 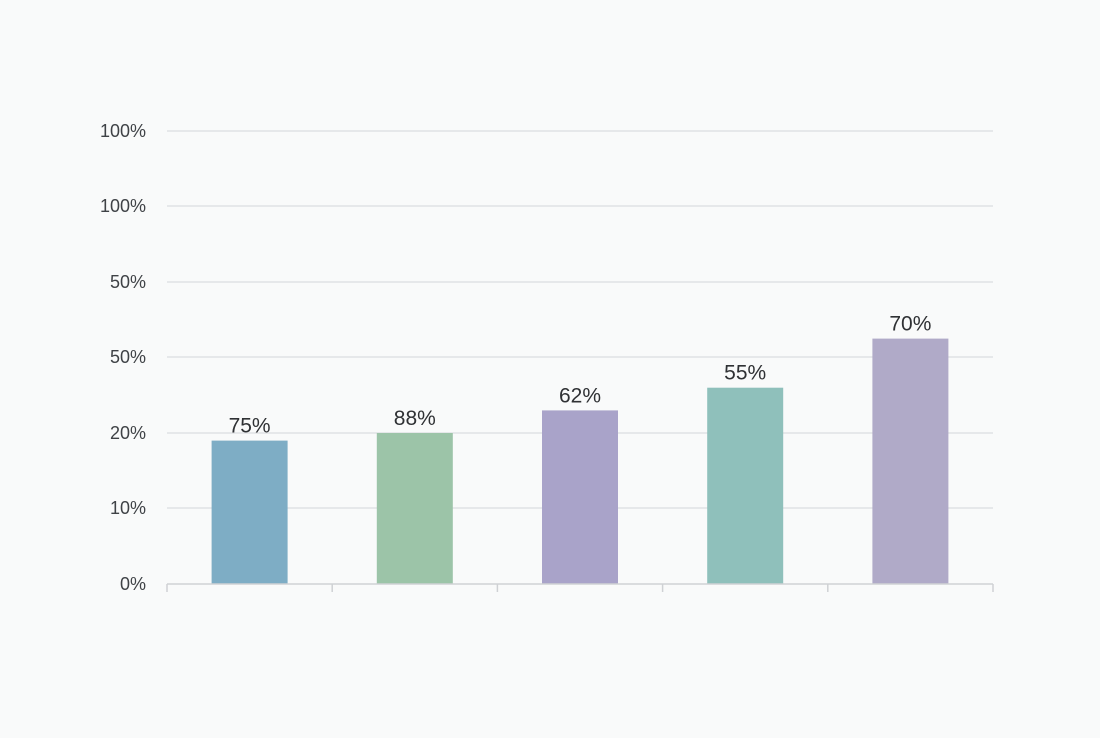 I want to click on bar-value-label: 70%, so click(x=910, y=324).